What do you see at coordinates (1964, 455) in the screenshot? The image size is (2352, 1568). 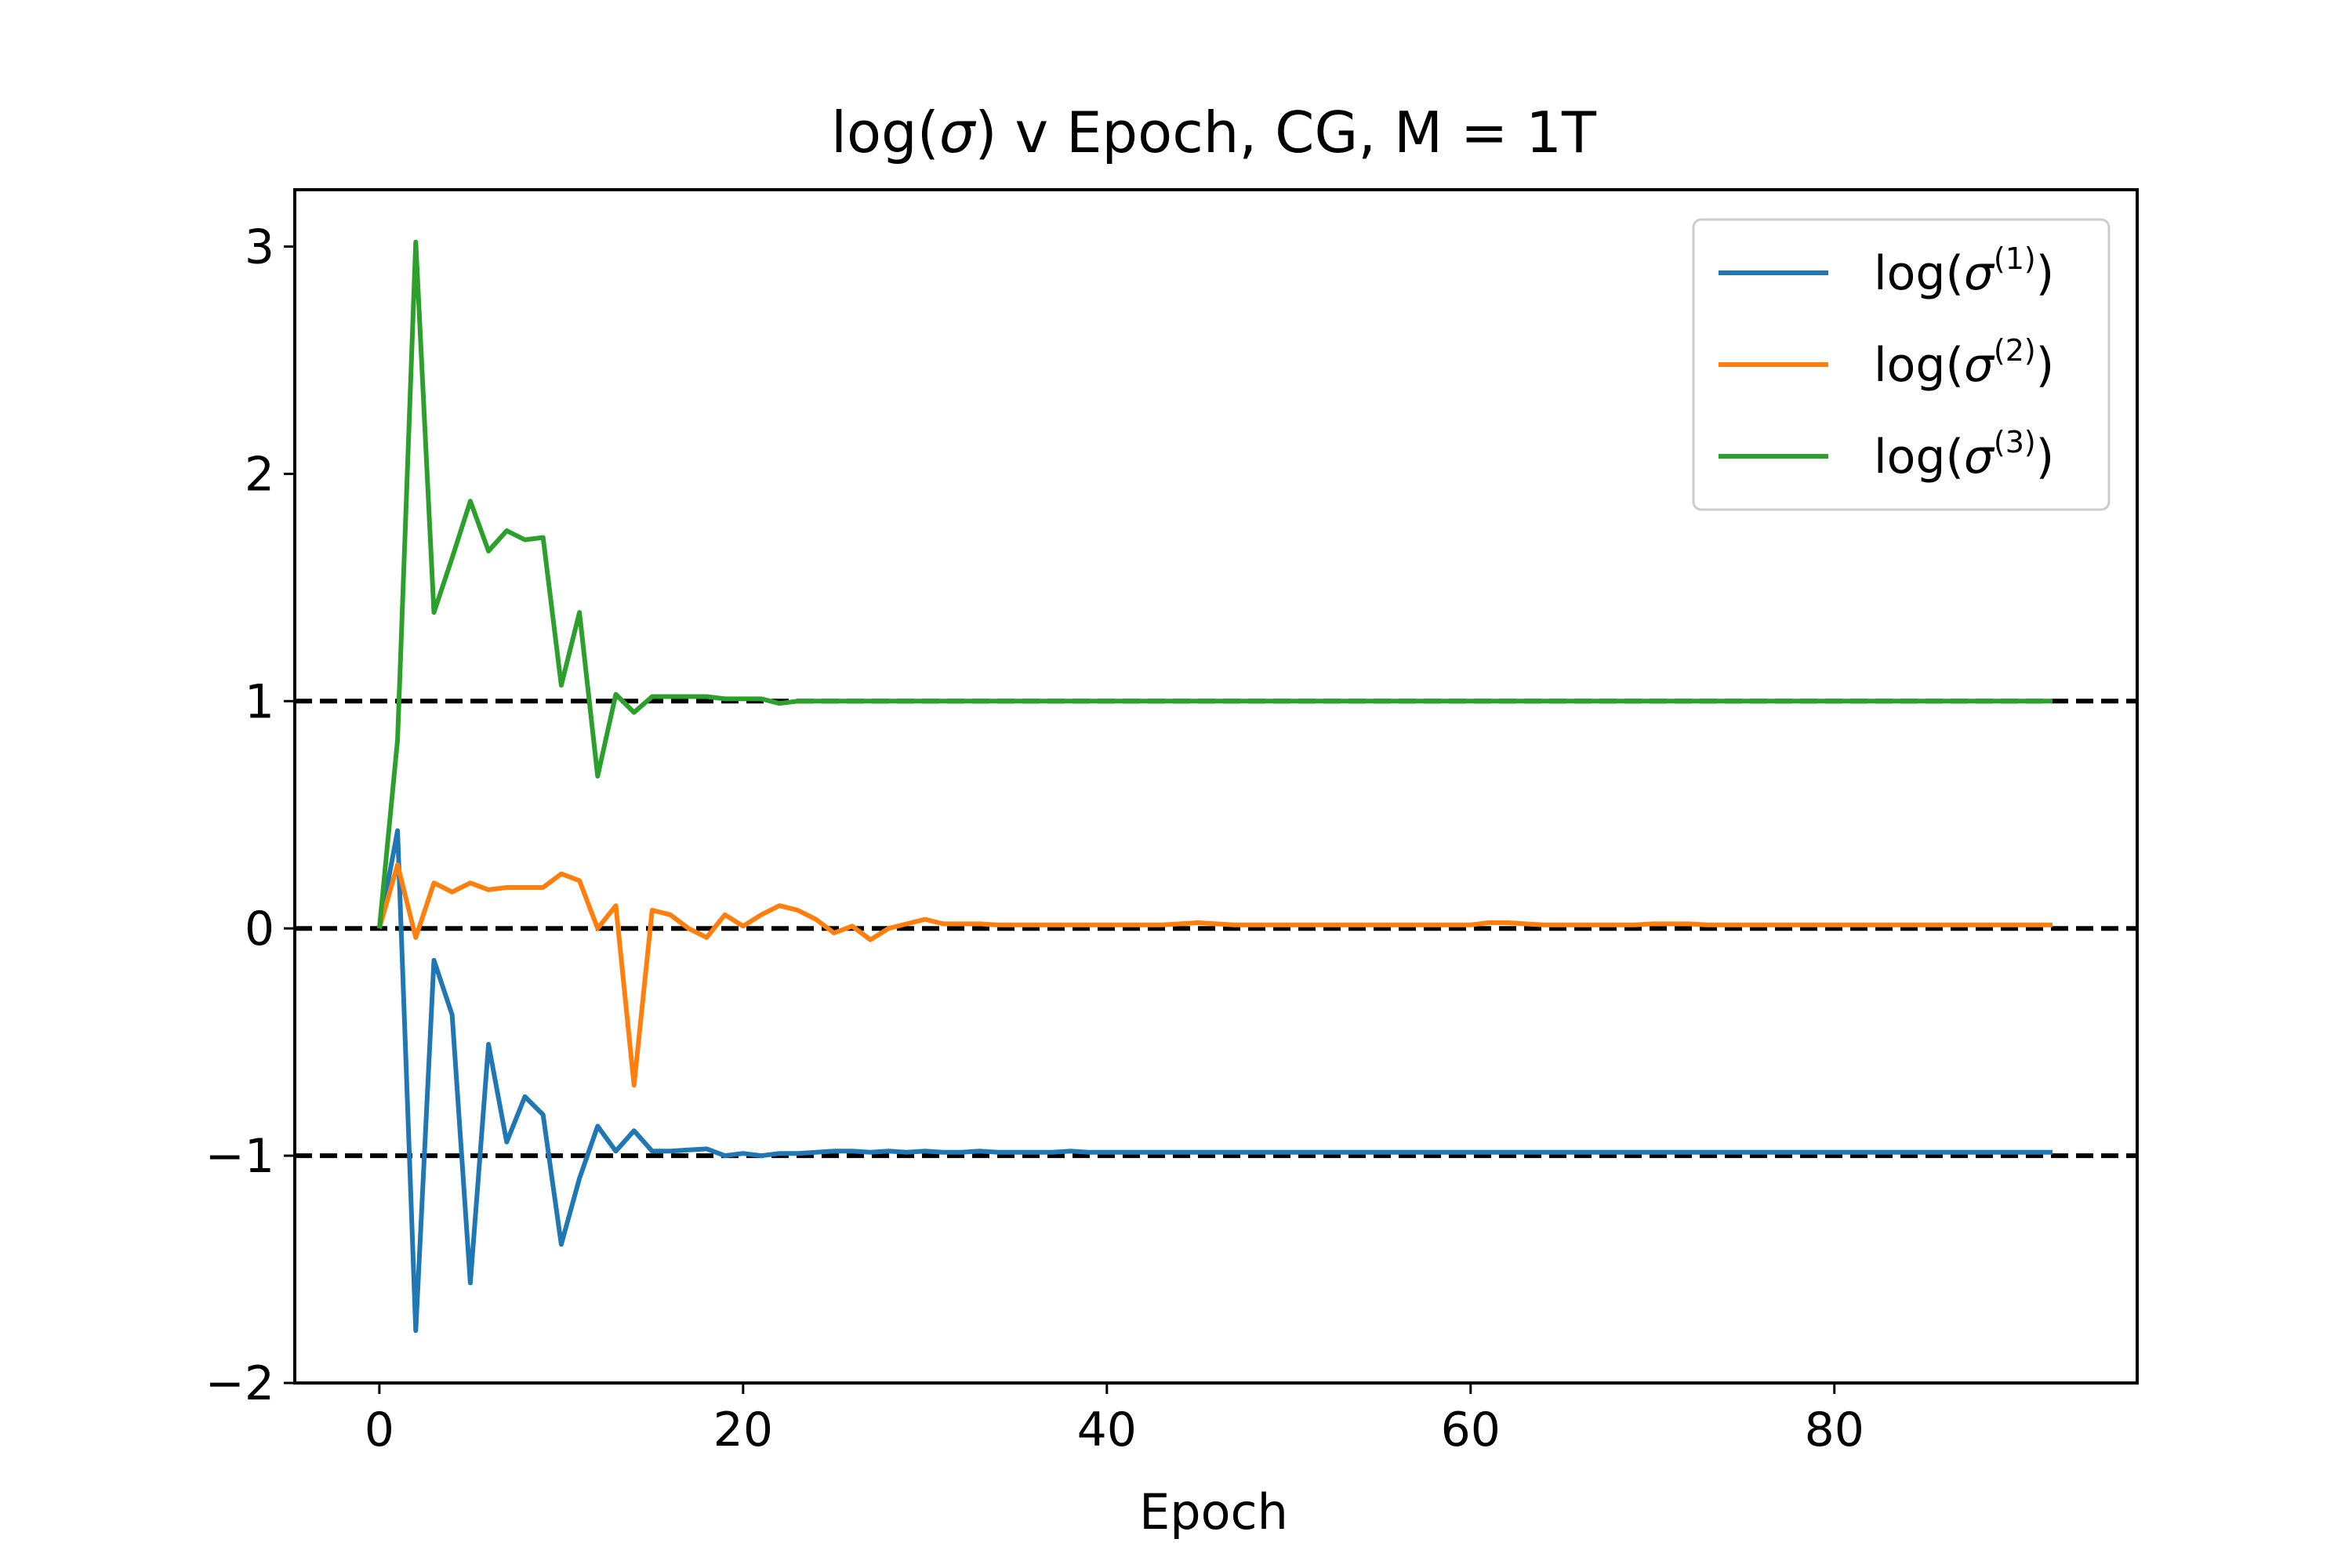 I see `legend-label: log(σ(3))` at bounding box center [1964, 455].